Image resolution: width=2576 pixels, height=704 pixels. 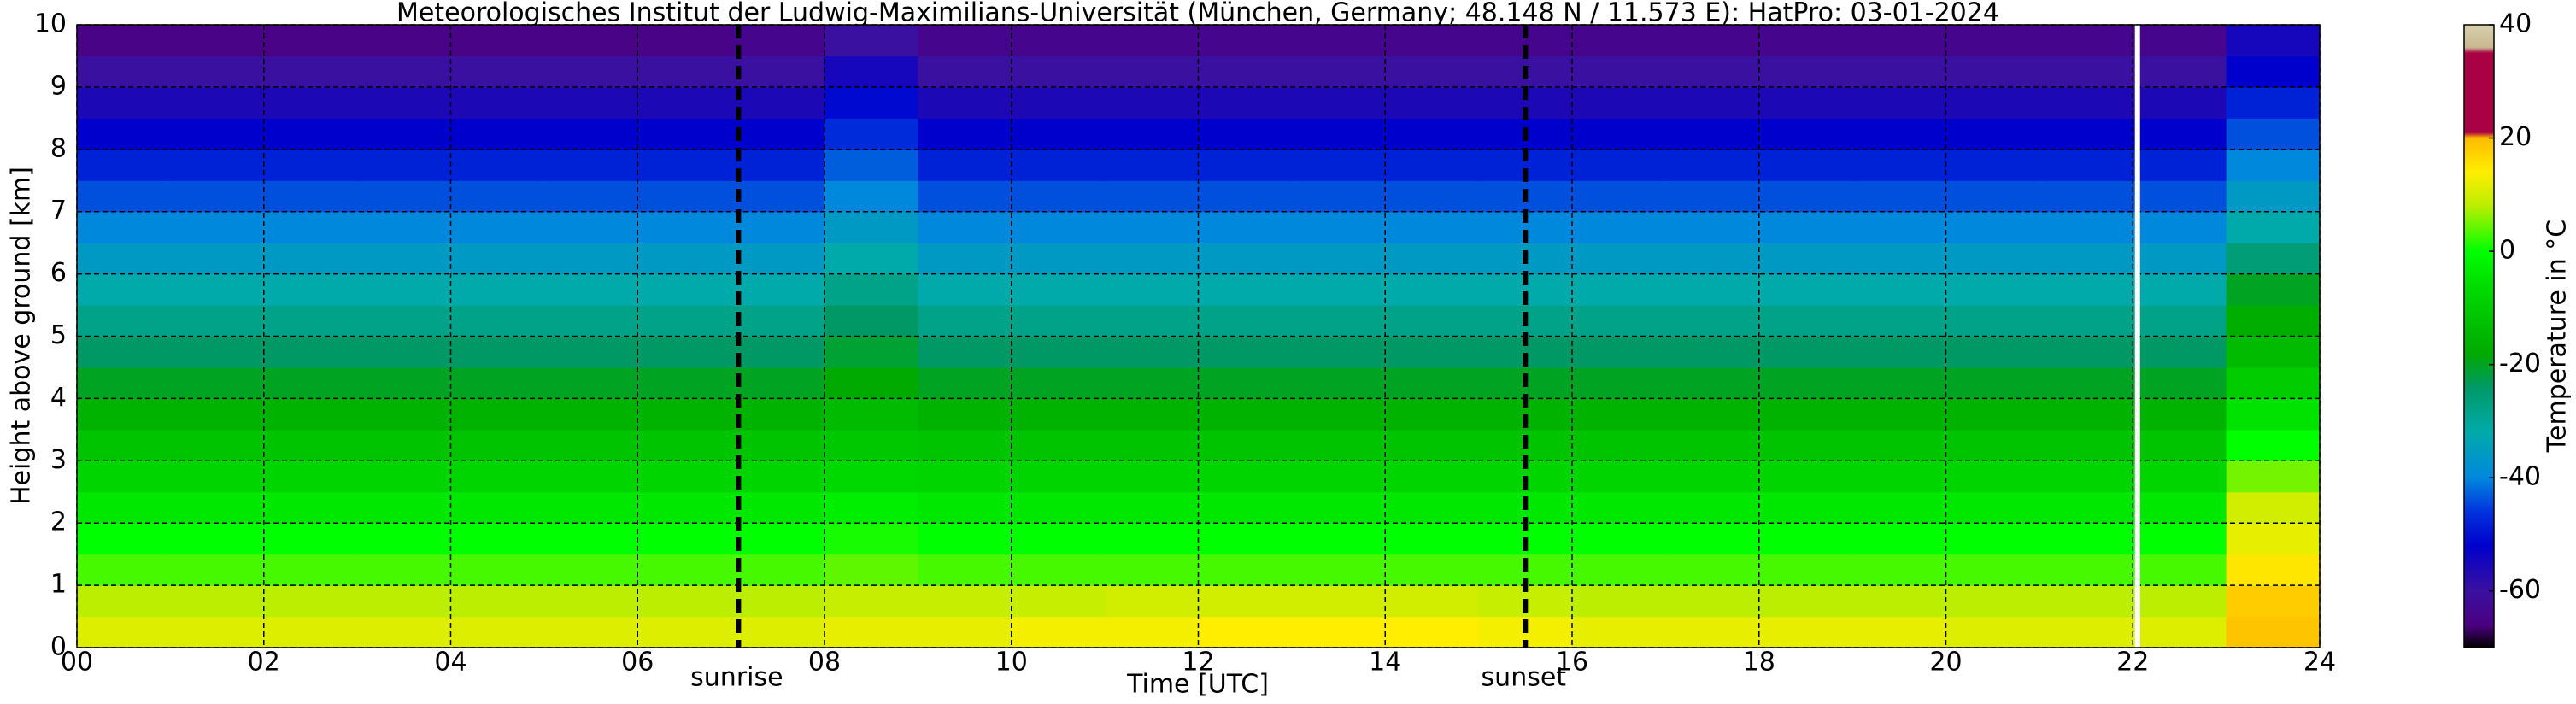 What do you see at coordinates (77, 663) in the screenshot?
I see `x-tick-label: 00` at bounding box center [77, 663].